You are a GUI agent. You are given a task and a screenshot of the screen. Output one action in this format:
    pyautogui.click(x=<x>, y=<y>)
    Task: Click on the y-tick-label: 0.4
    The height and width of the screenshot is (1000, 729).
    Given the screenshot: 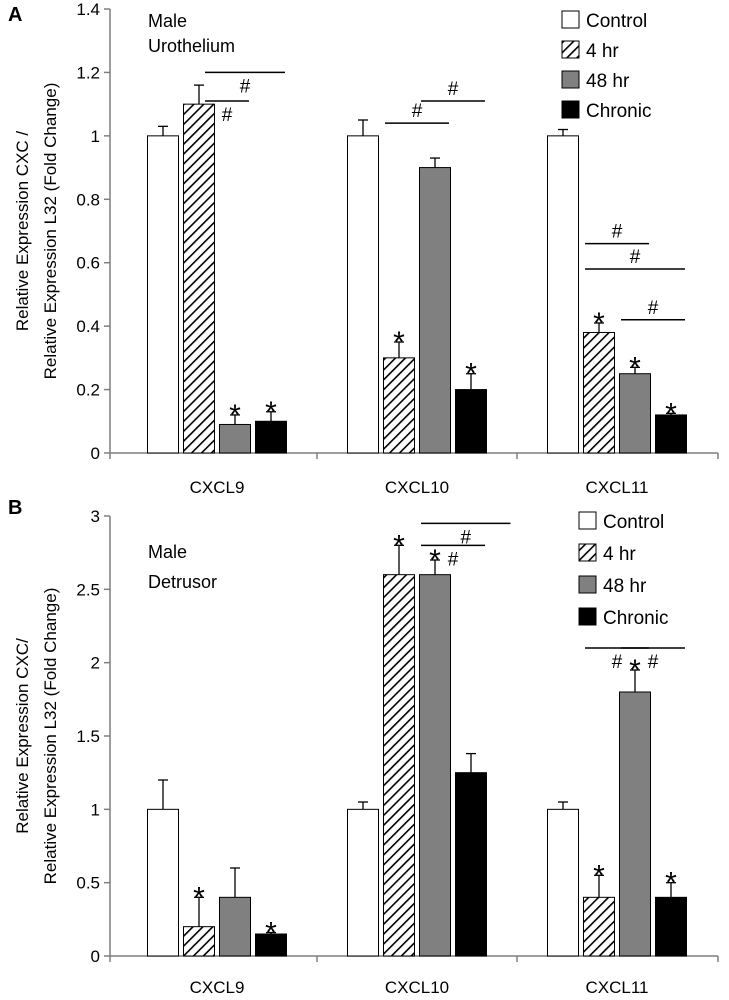 What is the action you would take?
    pyautogui.click(x=88, y=326)
    